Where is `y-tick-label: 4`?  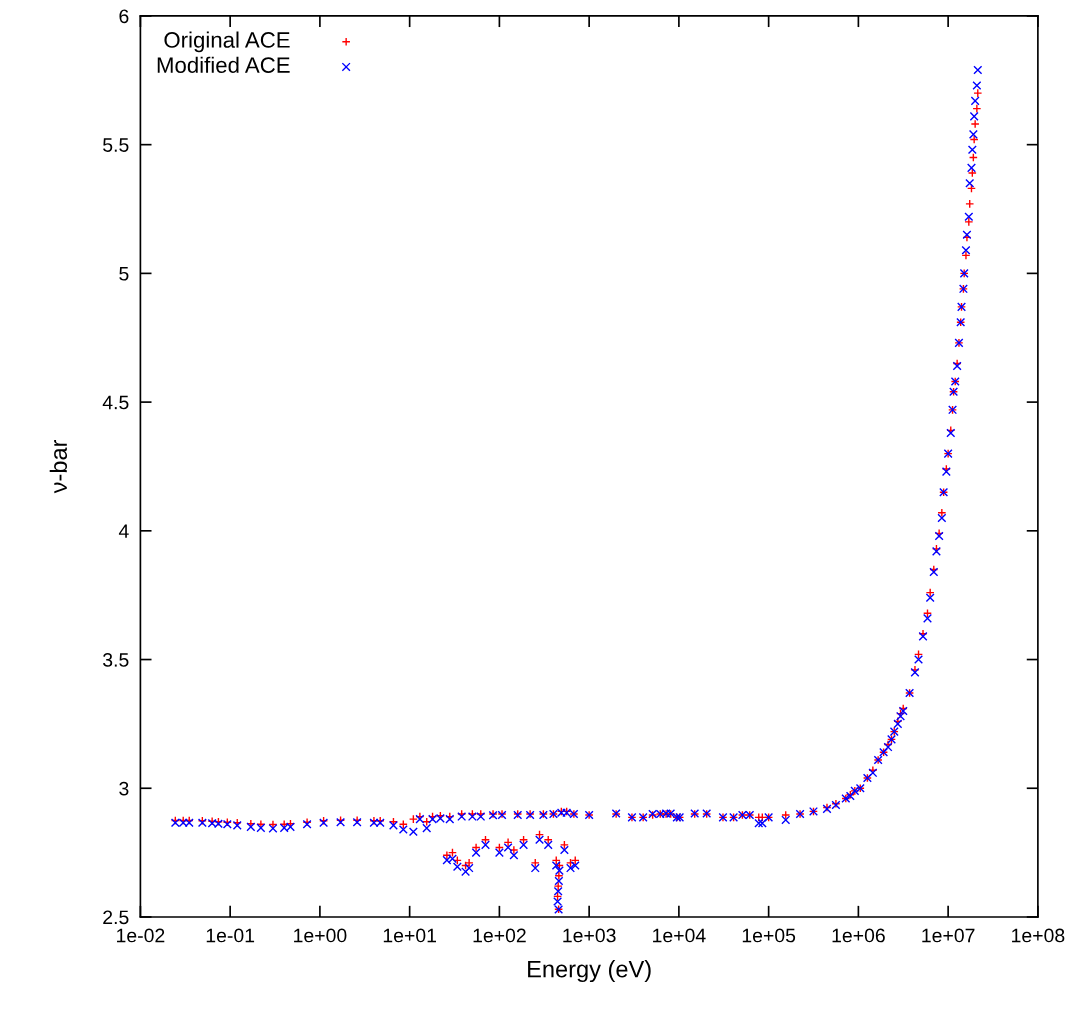 y-tick-label: 4 is located at coordinates (123, 531).